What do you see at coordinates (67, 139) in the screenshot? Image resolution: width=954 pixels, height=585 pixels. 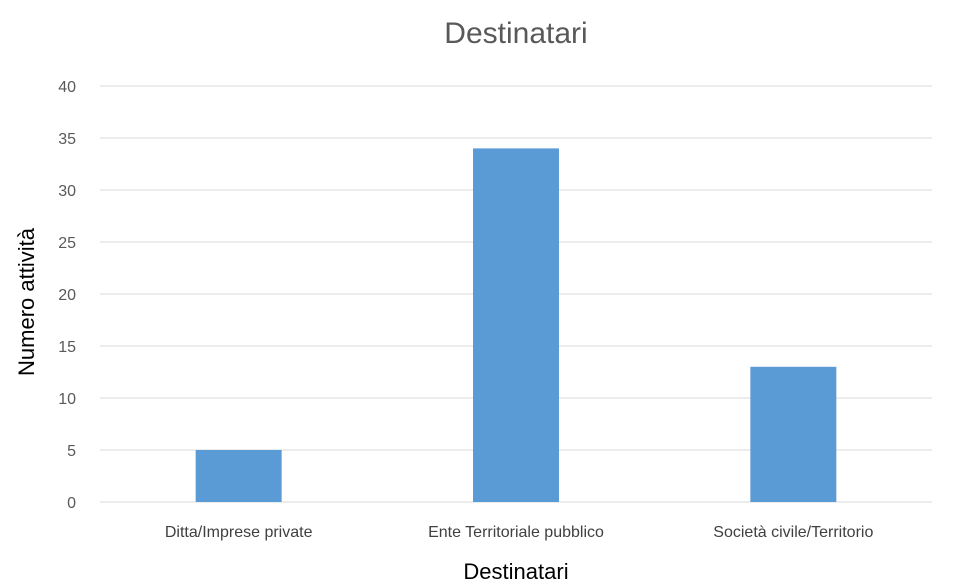 I see `y-tick-label: 35` at bounding box center [67, 139].